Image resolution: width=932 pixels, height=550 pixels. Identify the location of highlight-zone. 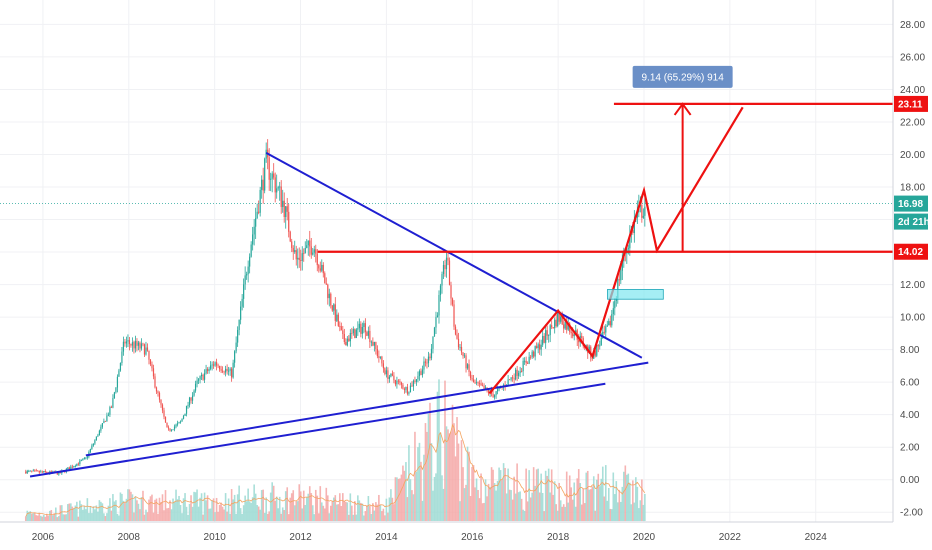
(635, 294).